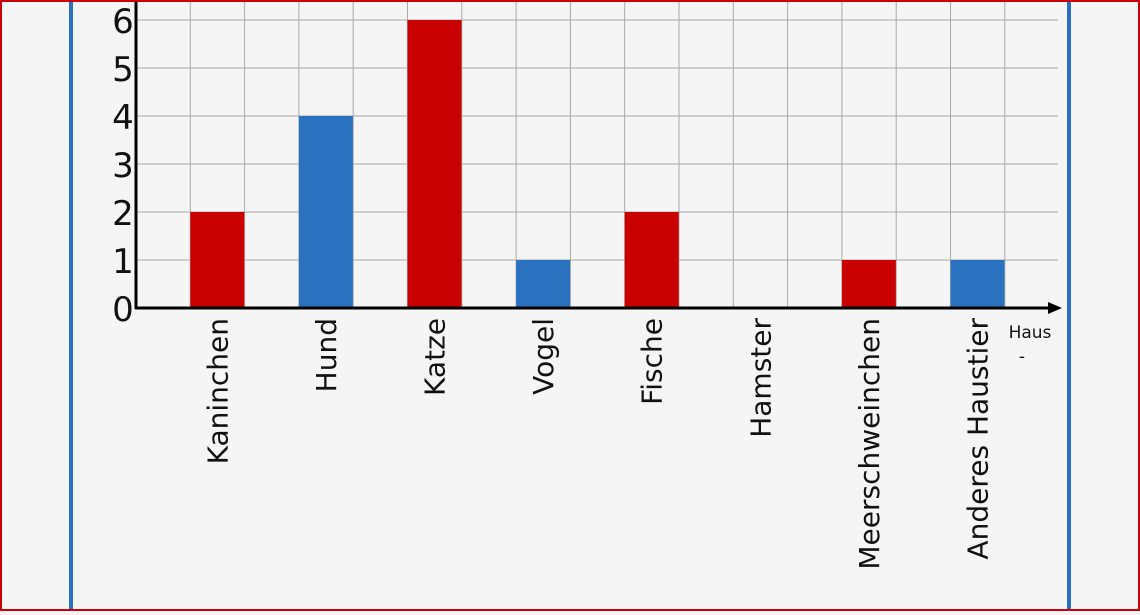 This screenshot has height=615, width=1140. I want to click on y-tick-label: 4, so click(123, 118).